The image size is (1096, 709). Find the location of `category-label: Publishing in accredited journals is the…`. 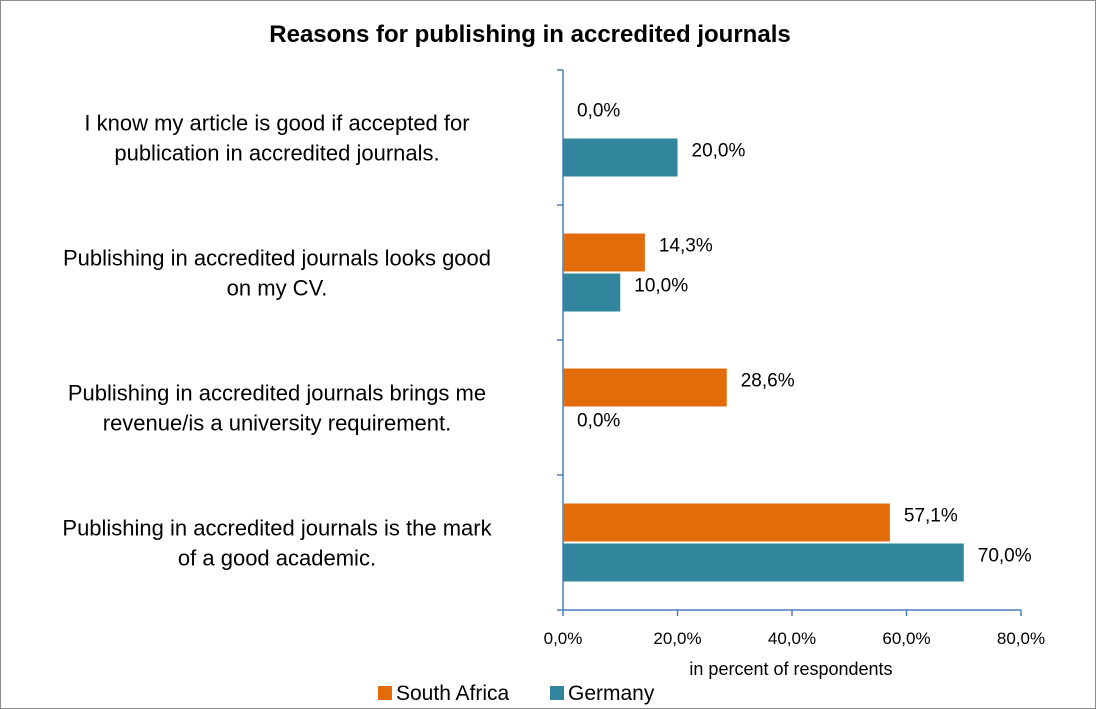

category-label: Publishing in accredited journals is the… is located at coordinates (277, 528).